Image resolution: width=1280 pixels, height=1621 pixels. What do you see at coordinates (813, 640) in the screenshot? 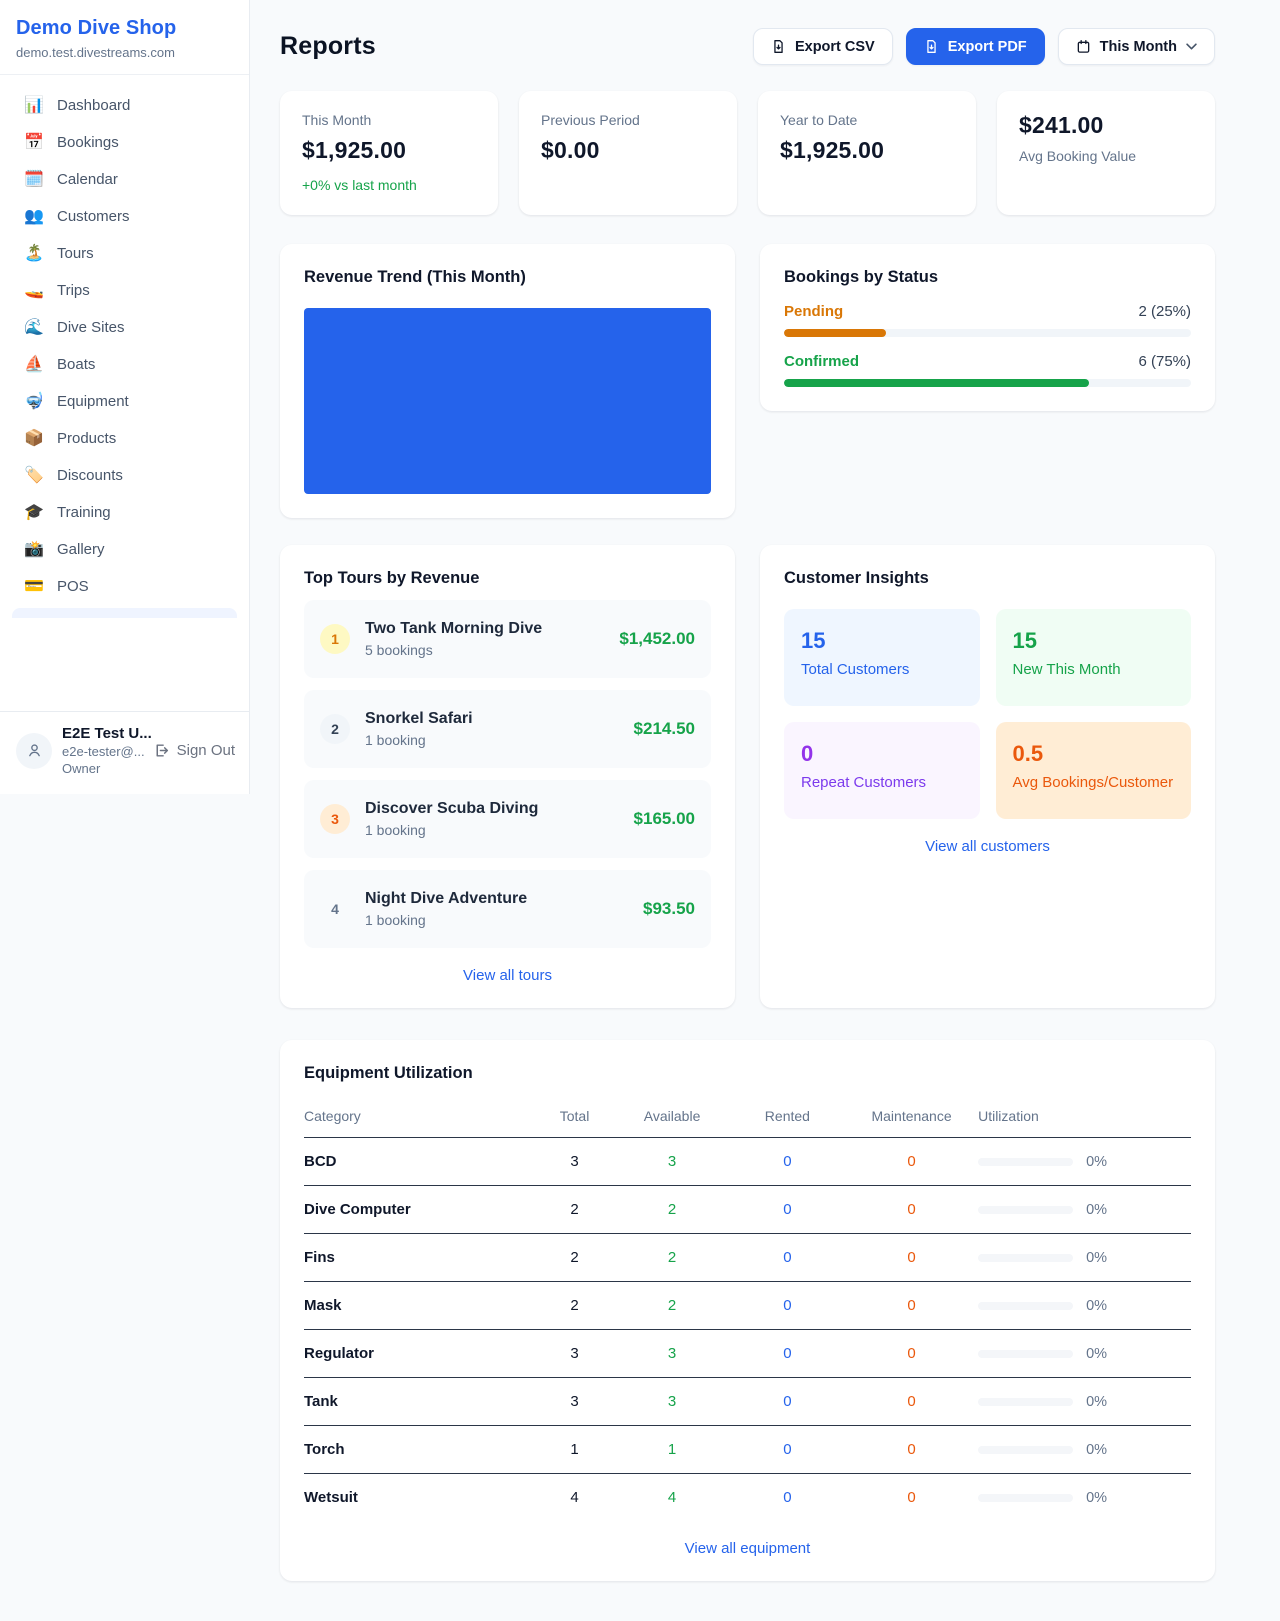
I see `tile-value: 15` at bounding box center [813, 640].